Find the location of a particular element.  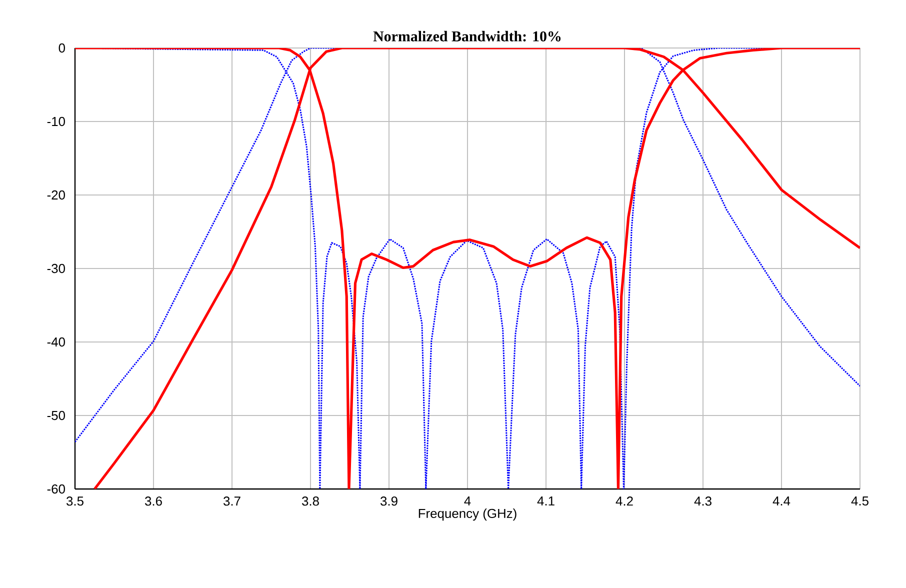

y-tick-label: -60 is located at coordinates (56, 489).